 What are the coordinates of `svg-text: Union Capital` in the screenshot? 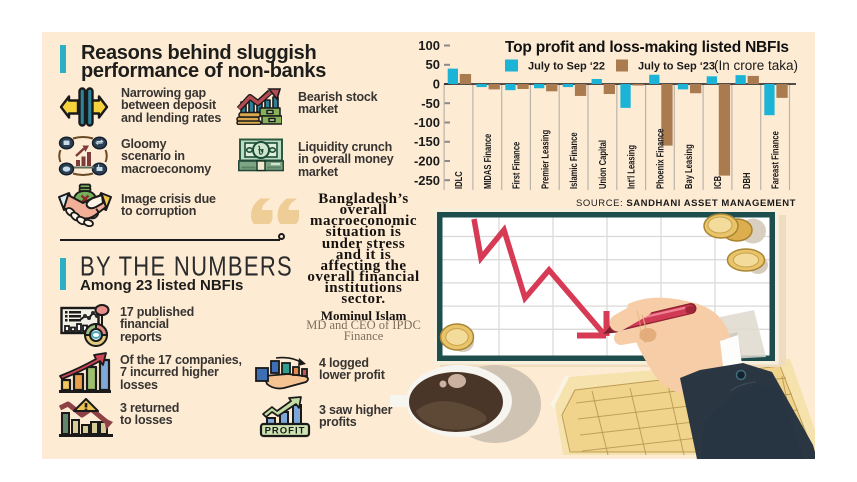 It's located at (602, 164).